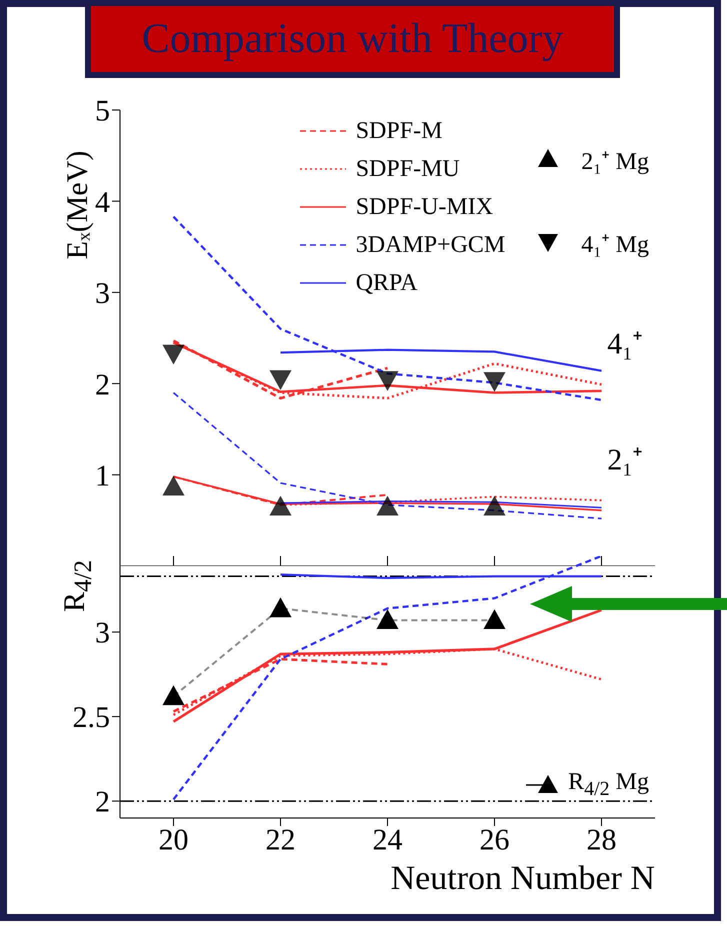 Image resolution: width=727 pixels, height=926 pixels. Describe the element at coordinates (91, 717) in the screenshot. I see `y-tick-label: 2.5` at that location.